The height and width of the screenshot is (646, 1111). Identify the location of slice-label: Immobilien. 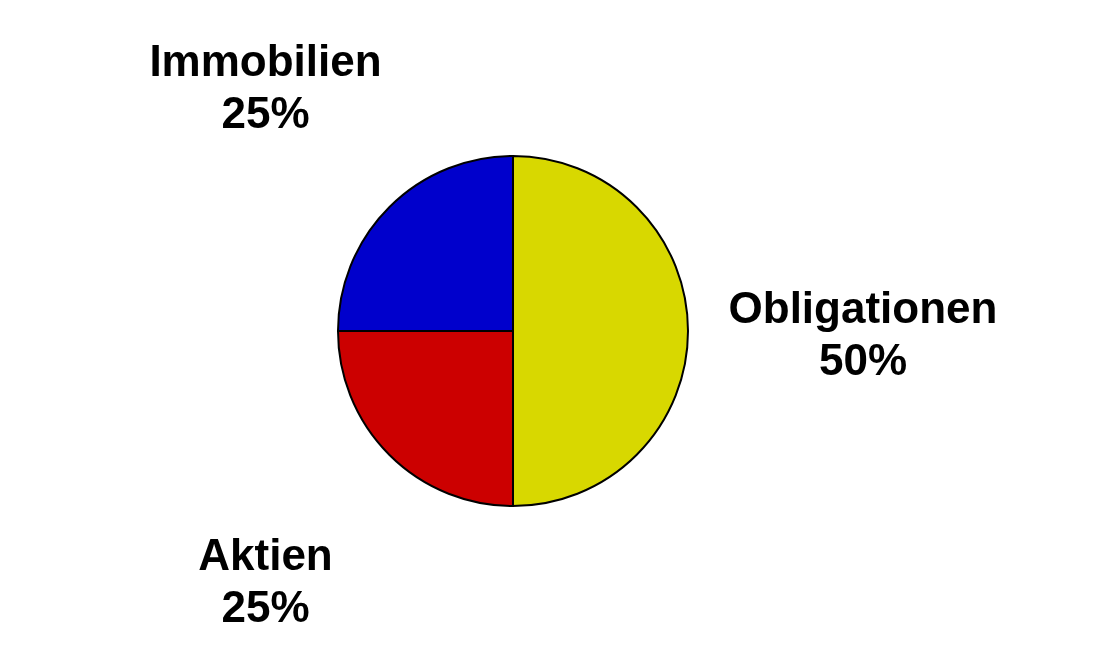
(265, 60).